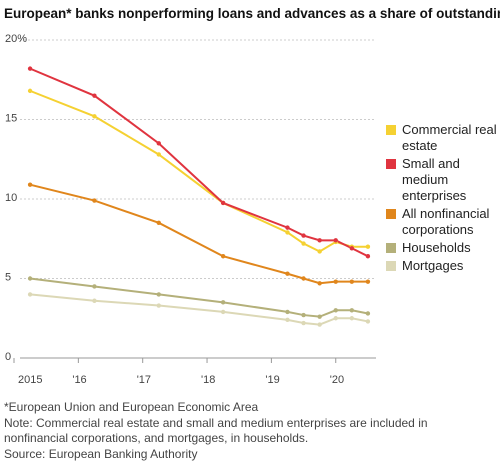  What do you see at coordinates (79, 380) in the screenshot?
I see `x-tick-label: '16` at bounding box center [79, 380].